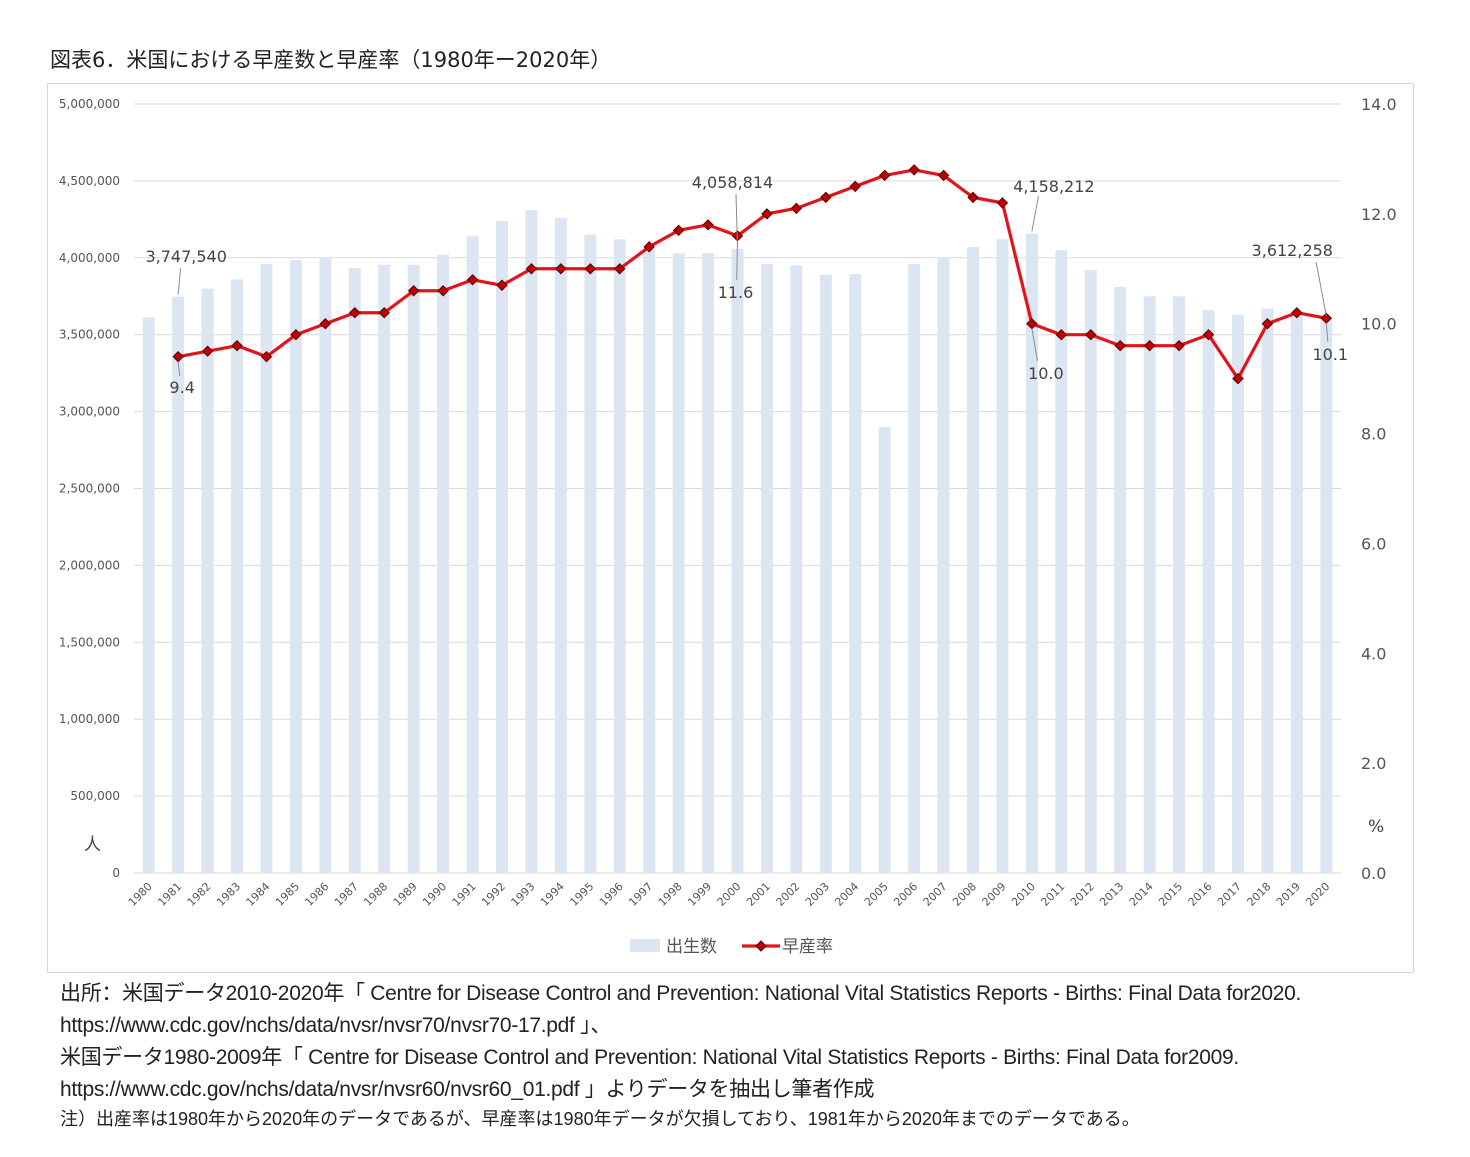  I want to click on data-label-2000: 4,058,814, so click(732, 182).